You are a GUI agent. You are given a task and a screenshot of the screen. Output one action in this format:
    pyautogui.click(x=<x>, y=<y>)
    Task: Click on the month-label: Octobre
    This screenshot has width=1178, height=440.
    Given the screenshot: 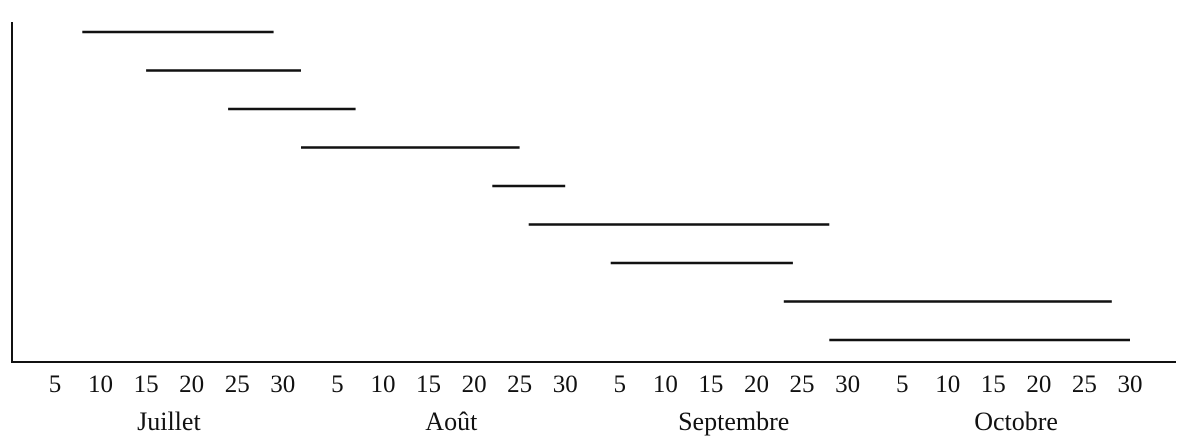 What is the action you would take?
    pyautogui.click(x=1016, y=421)
    